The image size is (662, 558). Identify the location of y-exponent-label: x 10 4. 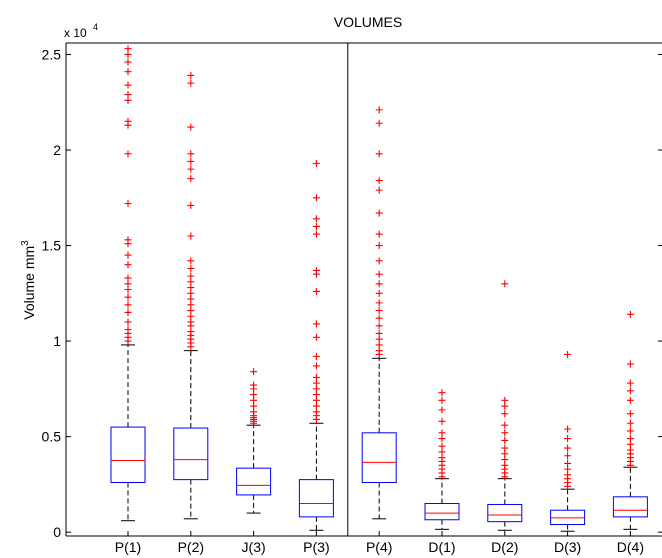
(81, 31).